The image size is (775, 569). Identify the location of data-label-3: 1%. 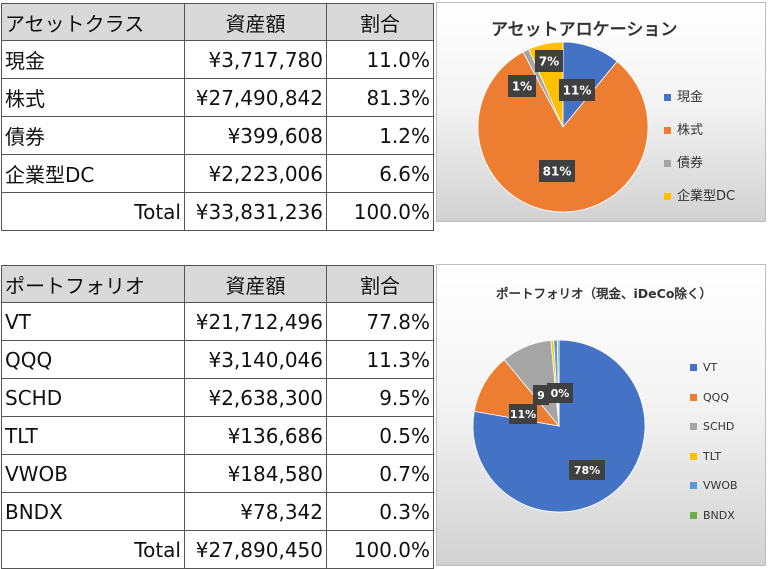
(522, 86).